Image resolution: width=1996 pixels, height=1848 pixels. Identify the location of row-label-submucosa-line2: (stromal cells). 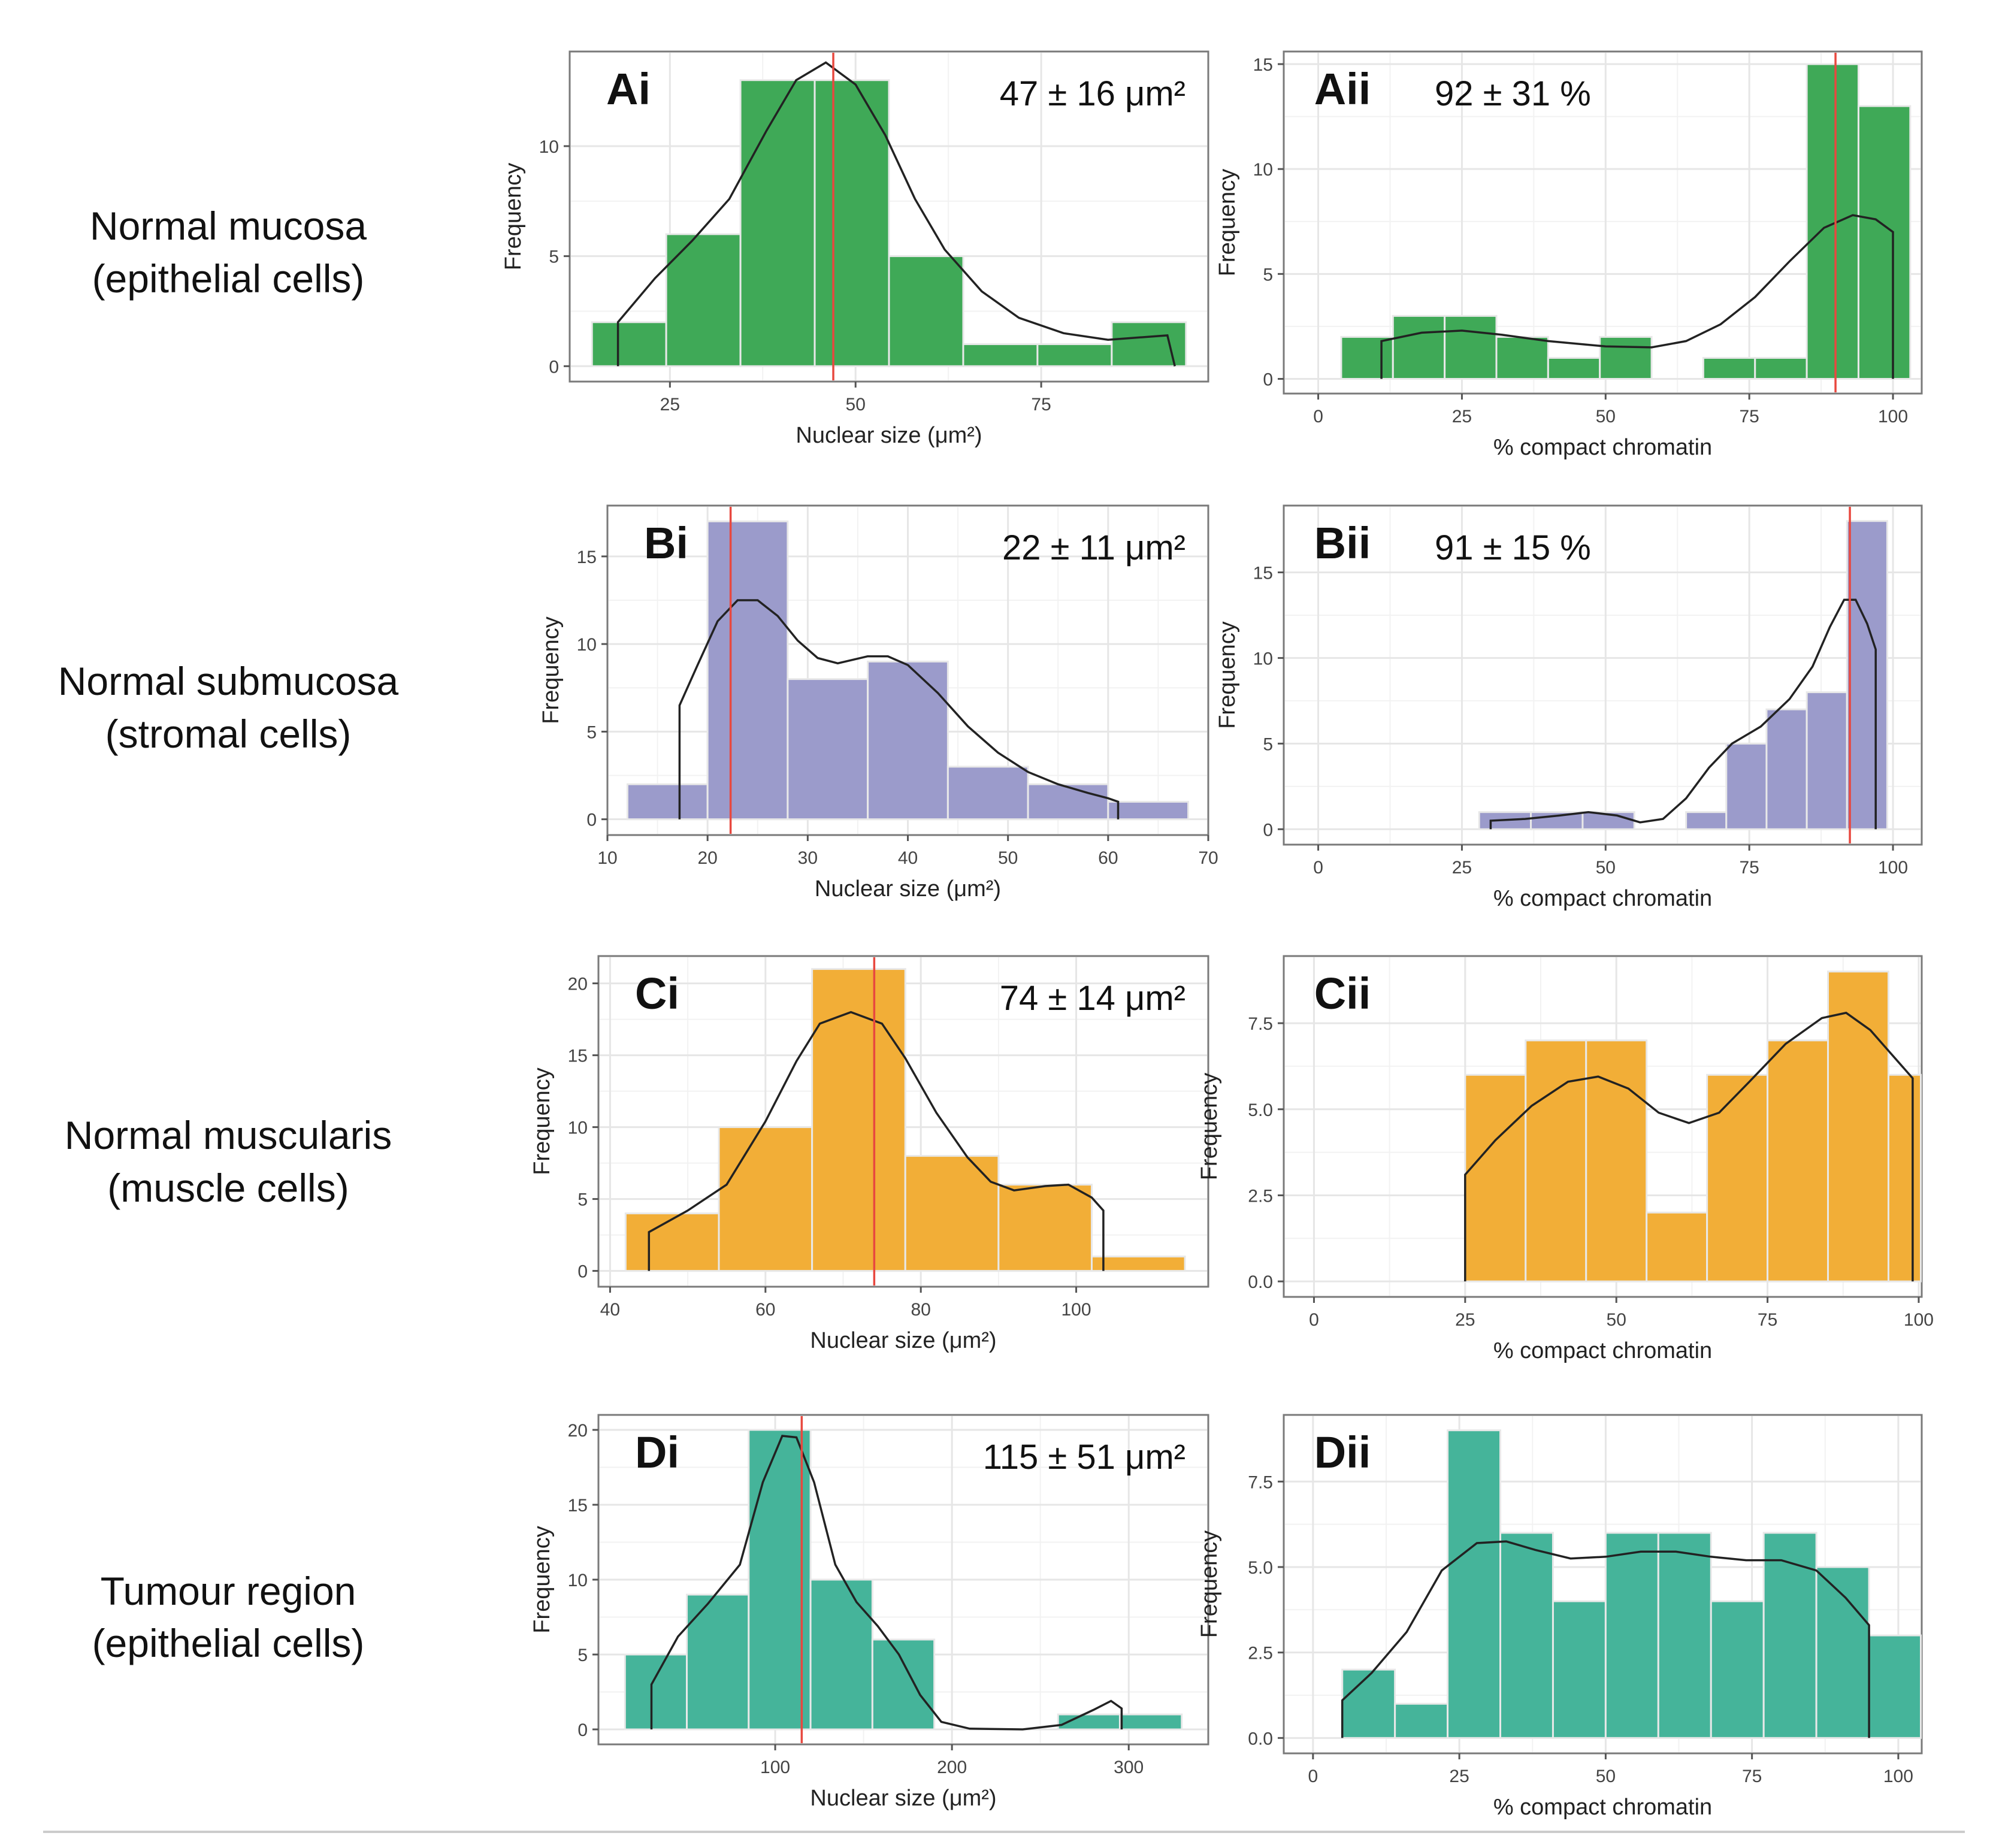
(229, 734).